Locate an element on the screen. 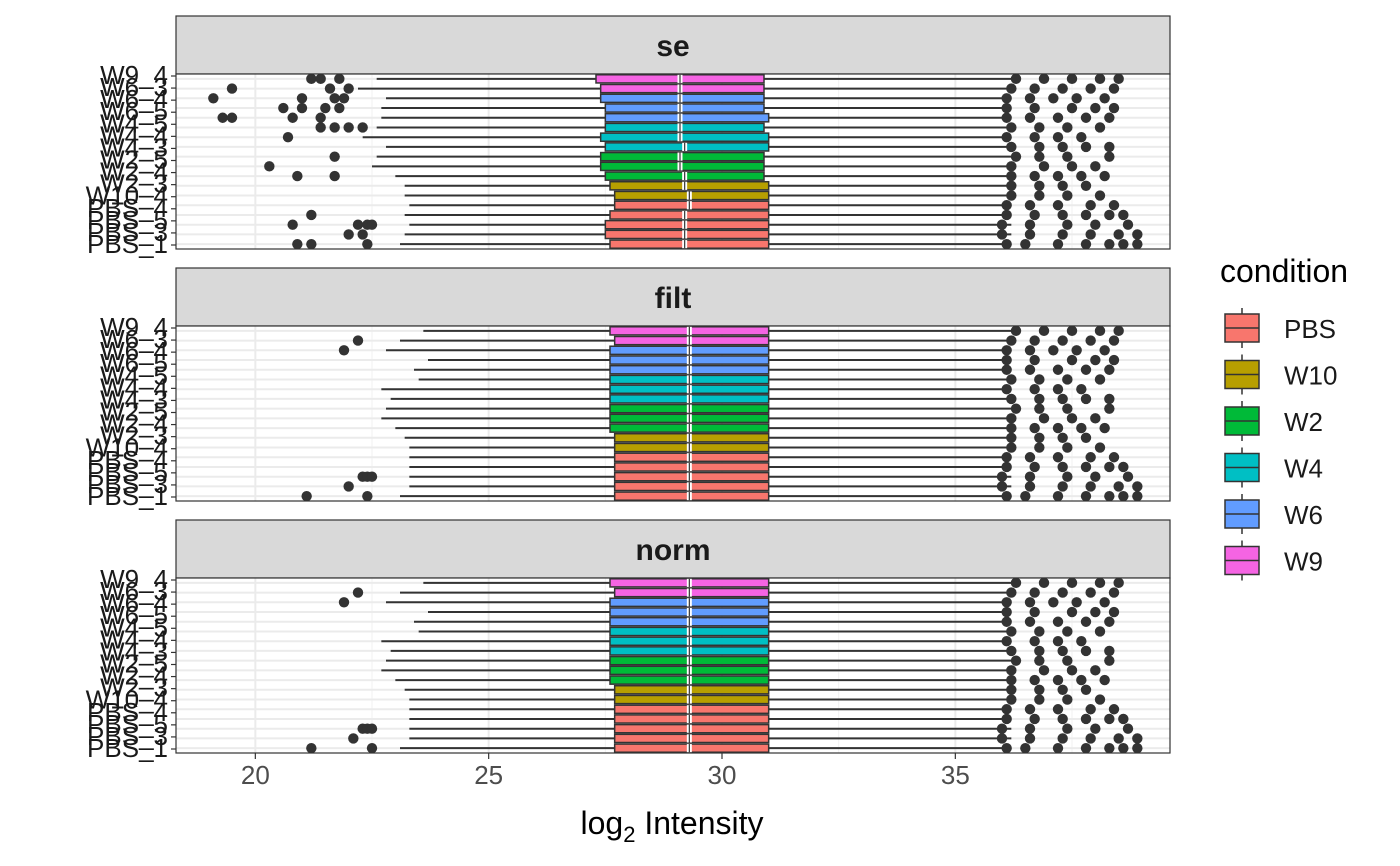  facet-strip-label: norm is located at coordinates (673, 550).